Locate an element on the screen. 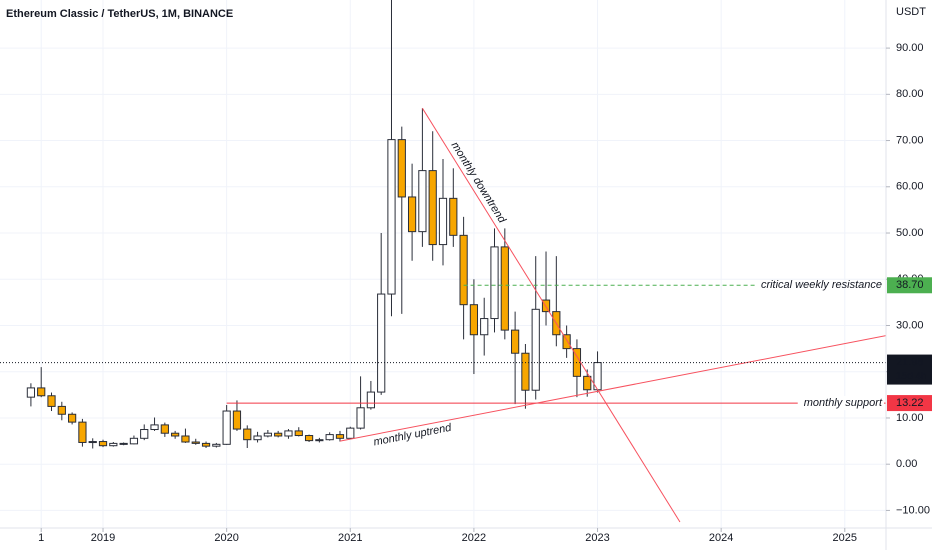 The image size is (932, 555). y-tick-label: 50.00 is located at coordinates (910, 233).